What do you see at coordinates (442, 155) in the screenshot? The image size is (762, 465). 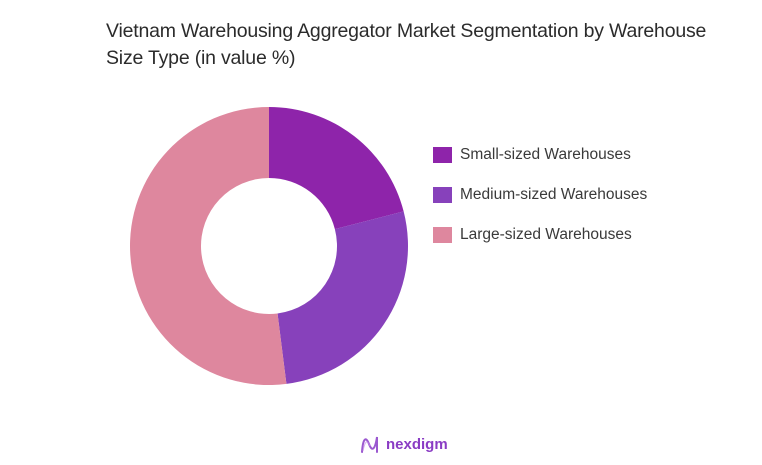 I see `legend-swatch-small` at bounding box center [442, 155].